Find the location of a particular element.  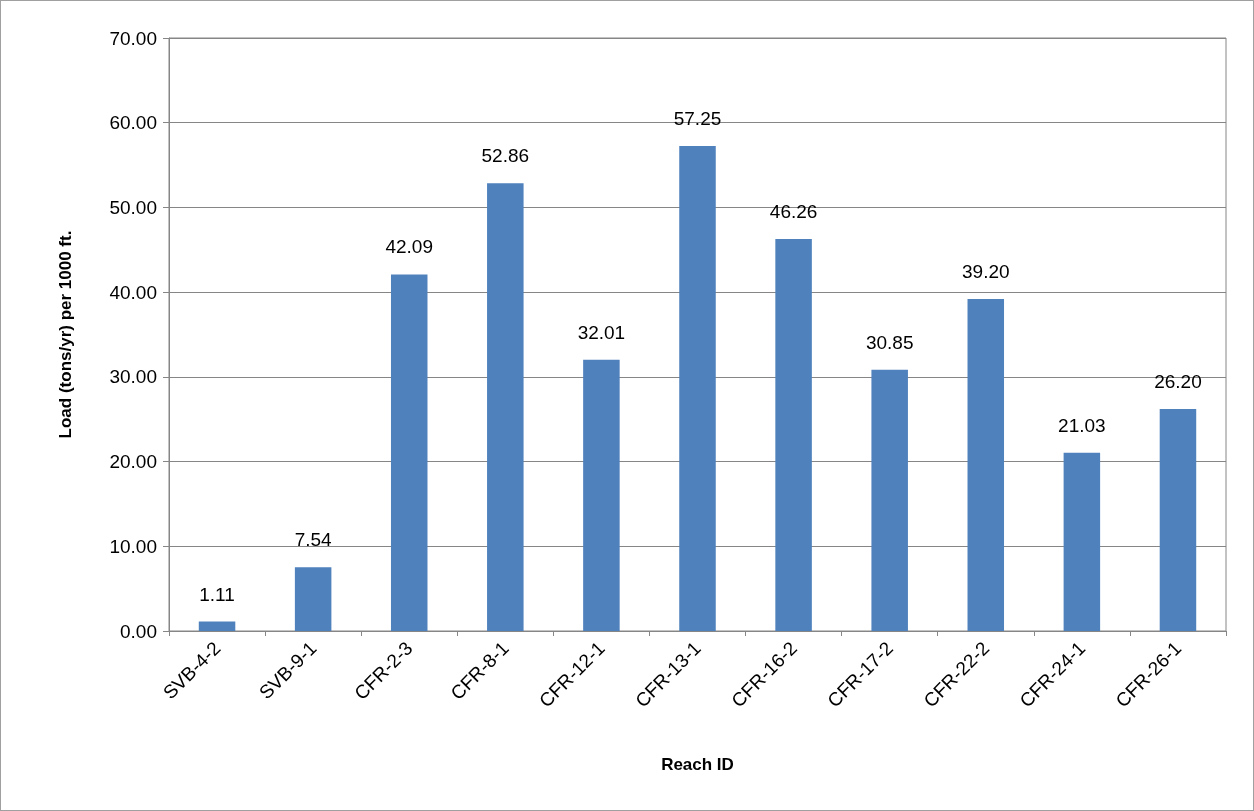

data-label: 42.09 is located at coordinates (409, 247).